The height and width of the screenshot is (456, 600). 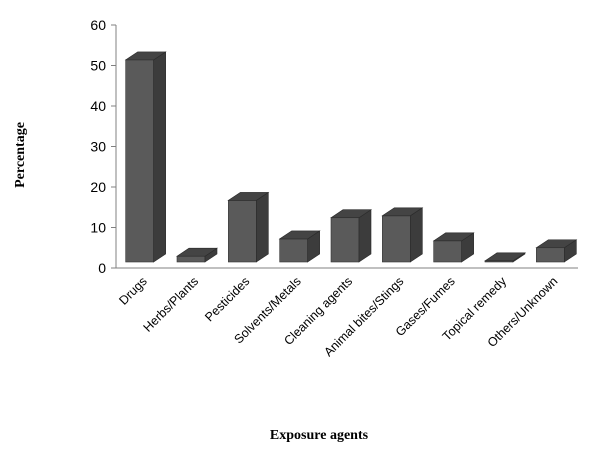 I want to click on x-tick-label: Drugs, so click(x=132, y=290).